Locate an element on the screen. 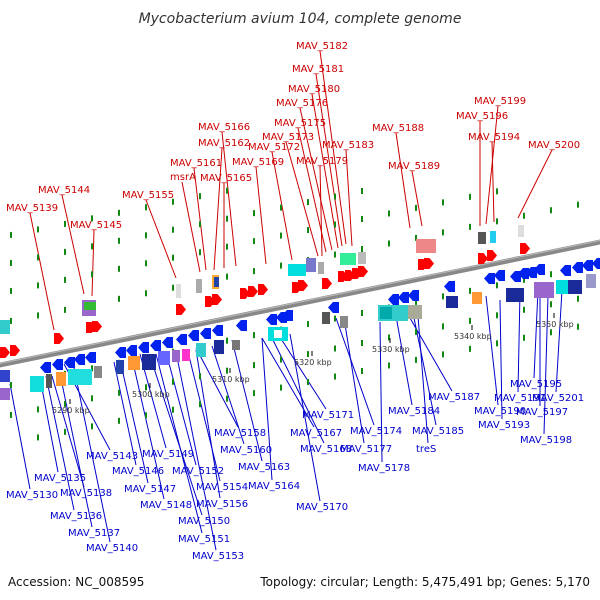  gene-label-bottom: MAV_5158 is located at coordinates (240, 433).